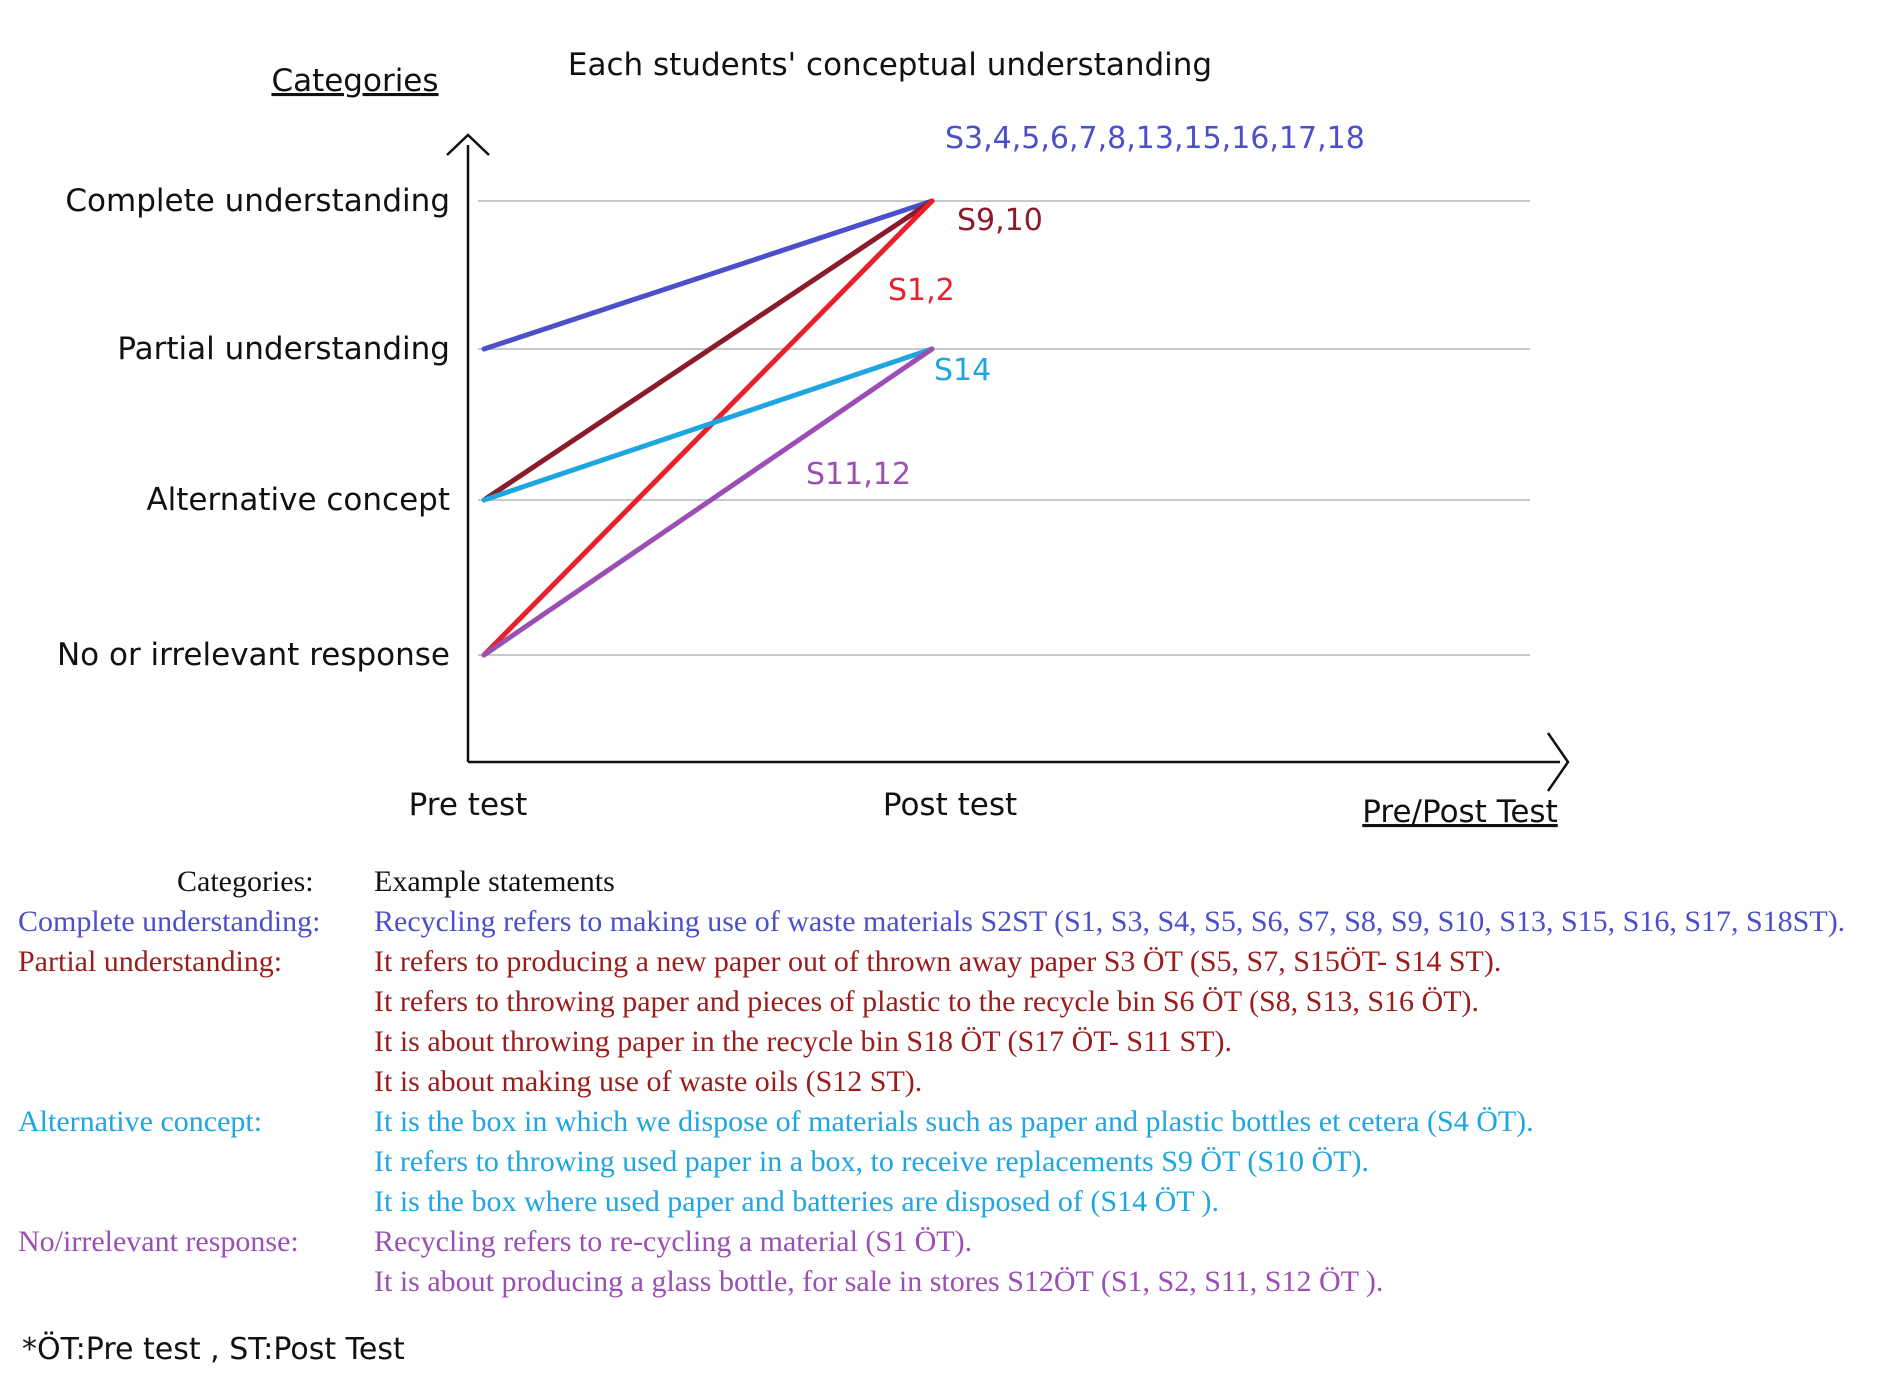 The image size is (1878, 1391). Describe the element at coordinates (1155, 138) in the screenshot. I see `series-label: S3,4,5,6,7,8,13,15,16,17,18` at that location.